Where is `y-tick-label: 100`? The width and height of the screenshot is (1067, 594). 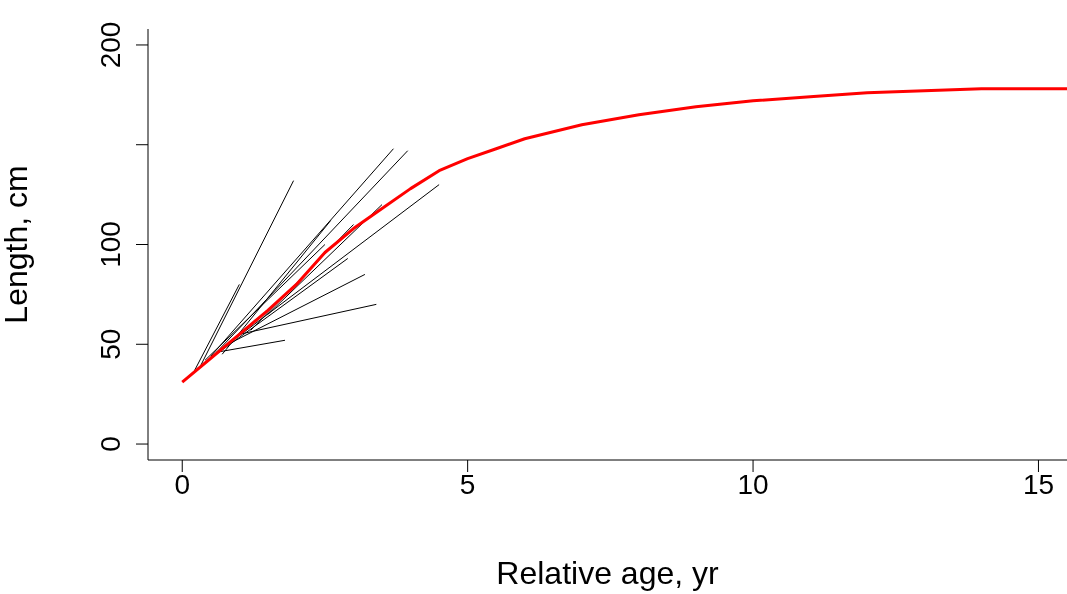
y-tick-label: 100 is located at coordinates (110, 244).